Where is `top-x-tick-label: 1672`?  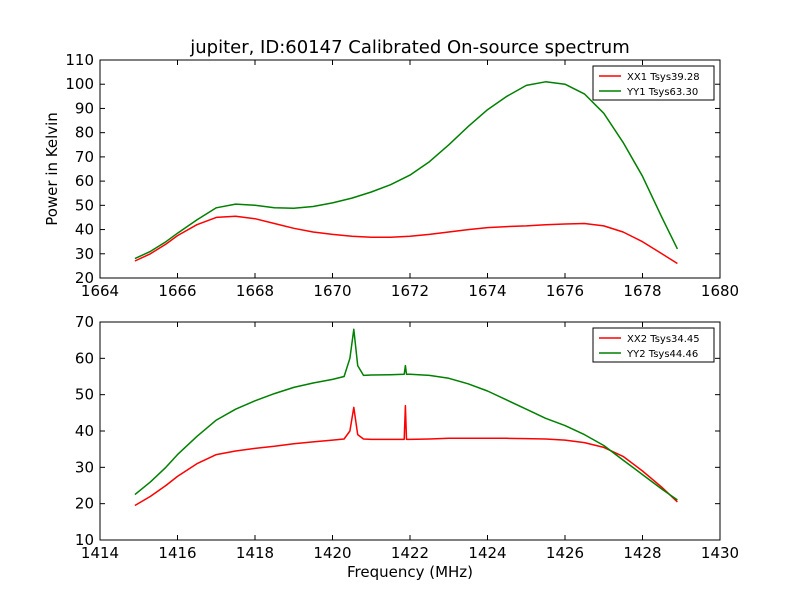
top-x-tick-label: 1672 is located at coordinates (410, 291).